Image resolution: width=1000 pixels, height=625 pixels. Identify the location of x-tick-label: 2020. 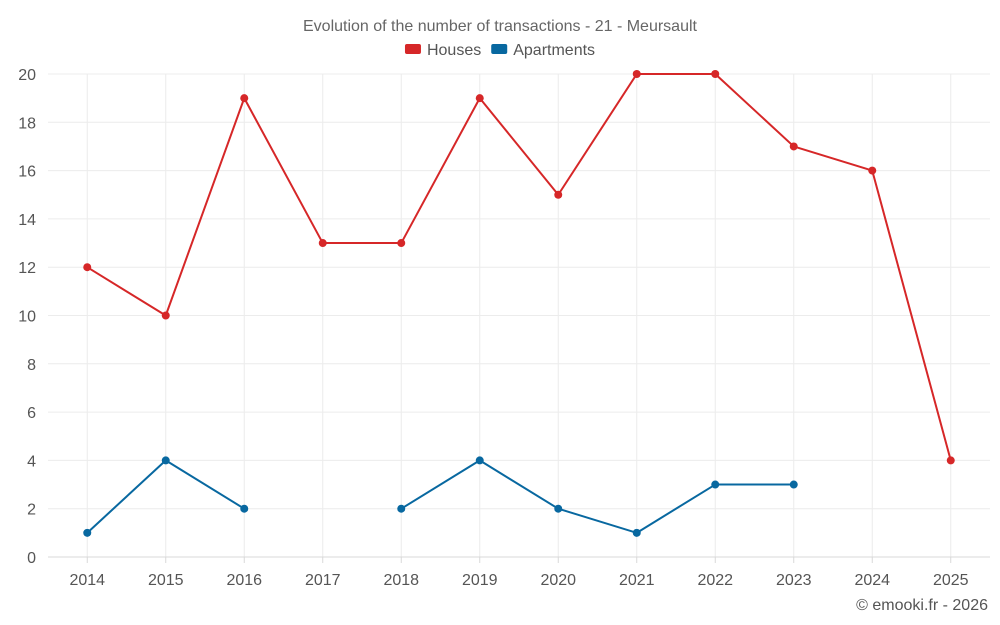
(558, 580).